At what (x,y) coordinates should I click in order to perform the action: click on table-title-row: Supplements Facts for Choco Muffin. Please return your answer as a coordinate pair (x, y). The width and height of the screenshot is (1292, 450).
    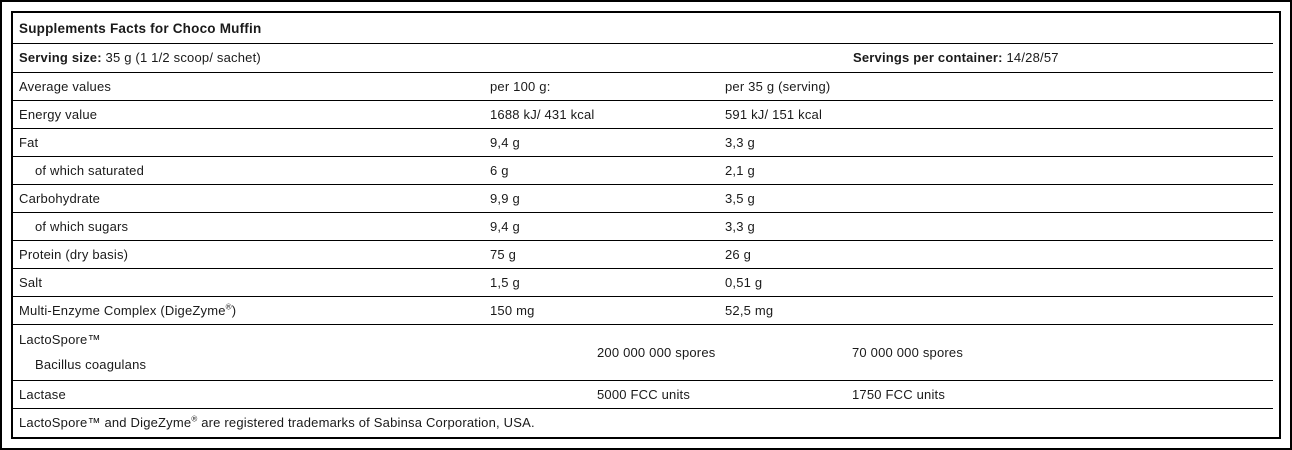
    Looking at the image, I should click on (646, 28).